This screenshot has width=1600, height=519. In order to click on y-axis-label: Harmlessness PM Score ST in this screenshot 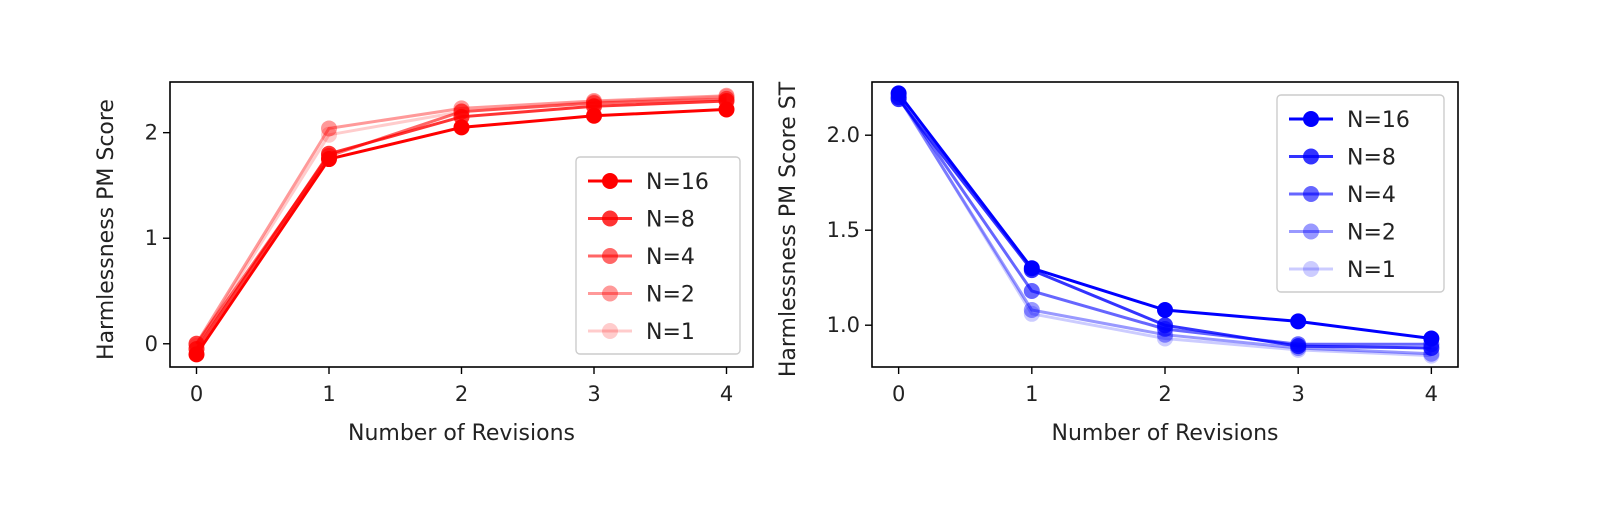, I will do `click(788, 229)`.